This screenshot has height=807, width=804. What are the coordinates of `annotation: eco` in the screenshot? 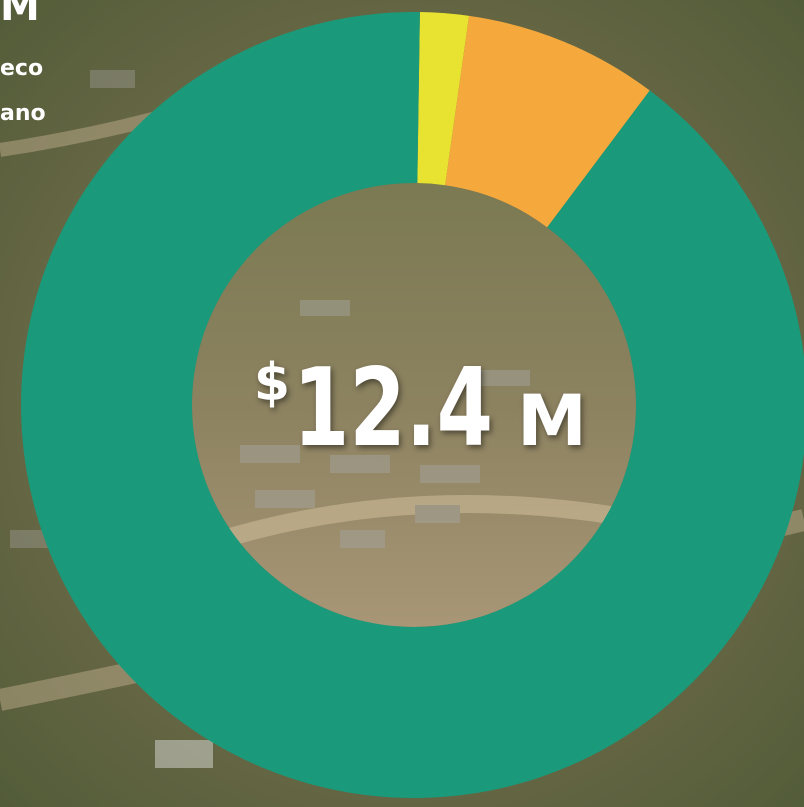 It's located at (21, 68).